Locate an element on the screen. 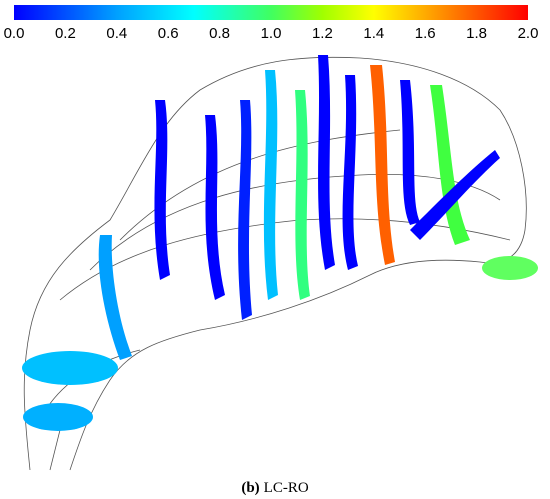 The image size is (550, 499). colorbar-tick-label: 1.6 is located at coordinates (425, 33).